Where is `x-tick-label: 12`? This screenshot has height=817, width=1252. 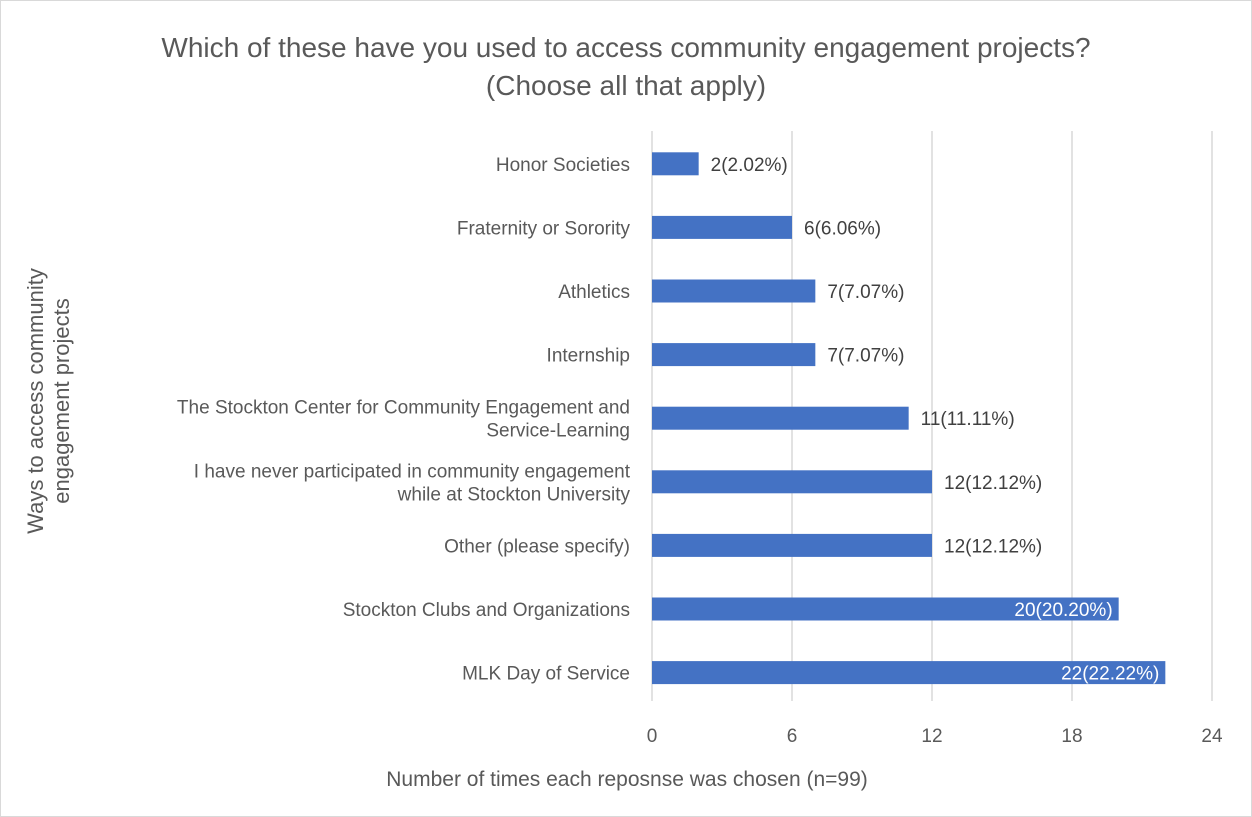
x-tick-label: 12 is located at coordinates (931, 736).